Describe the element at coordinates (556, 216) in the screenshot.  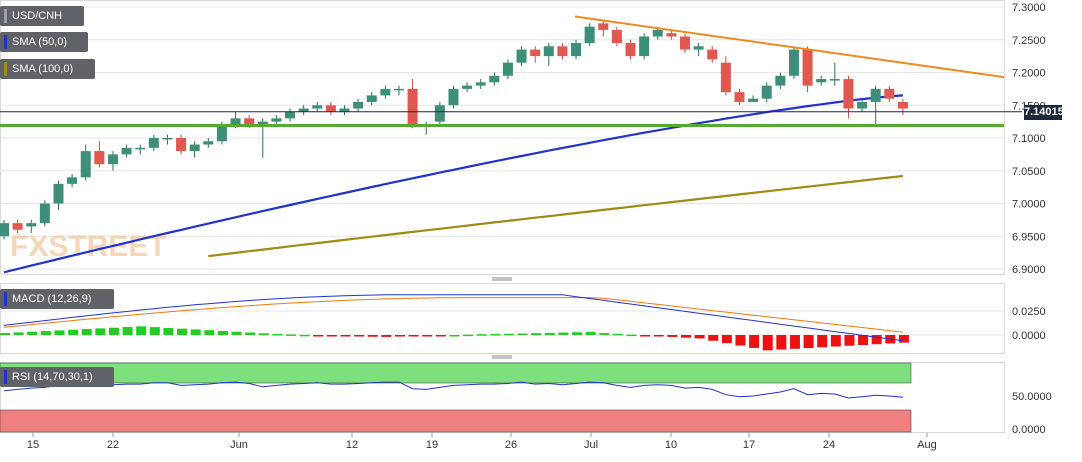
I see `sma100-line` at that location.